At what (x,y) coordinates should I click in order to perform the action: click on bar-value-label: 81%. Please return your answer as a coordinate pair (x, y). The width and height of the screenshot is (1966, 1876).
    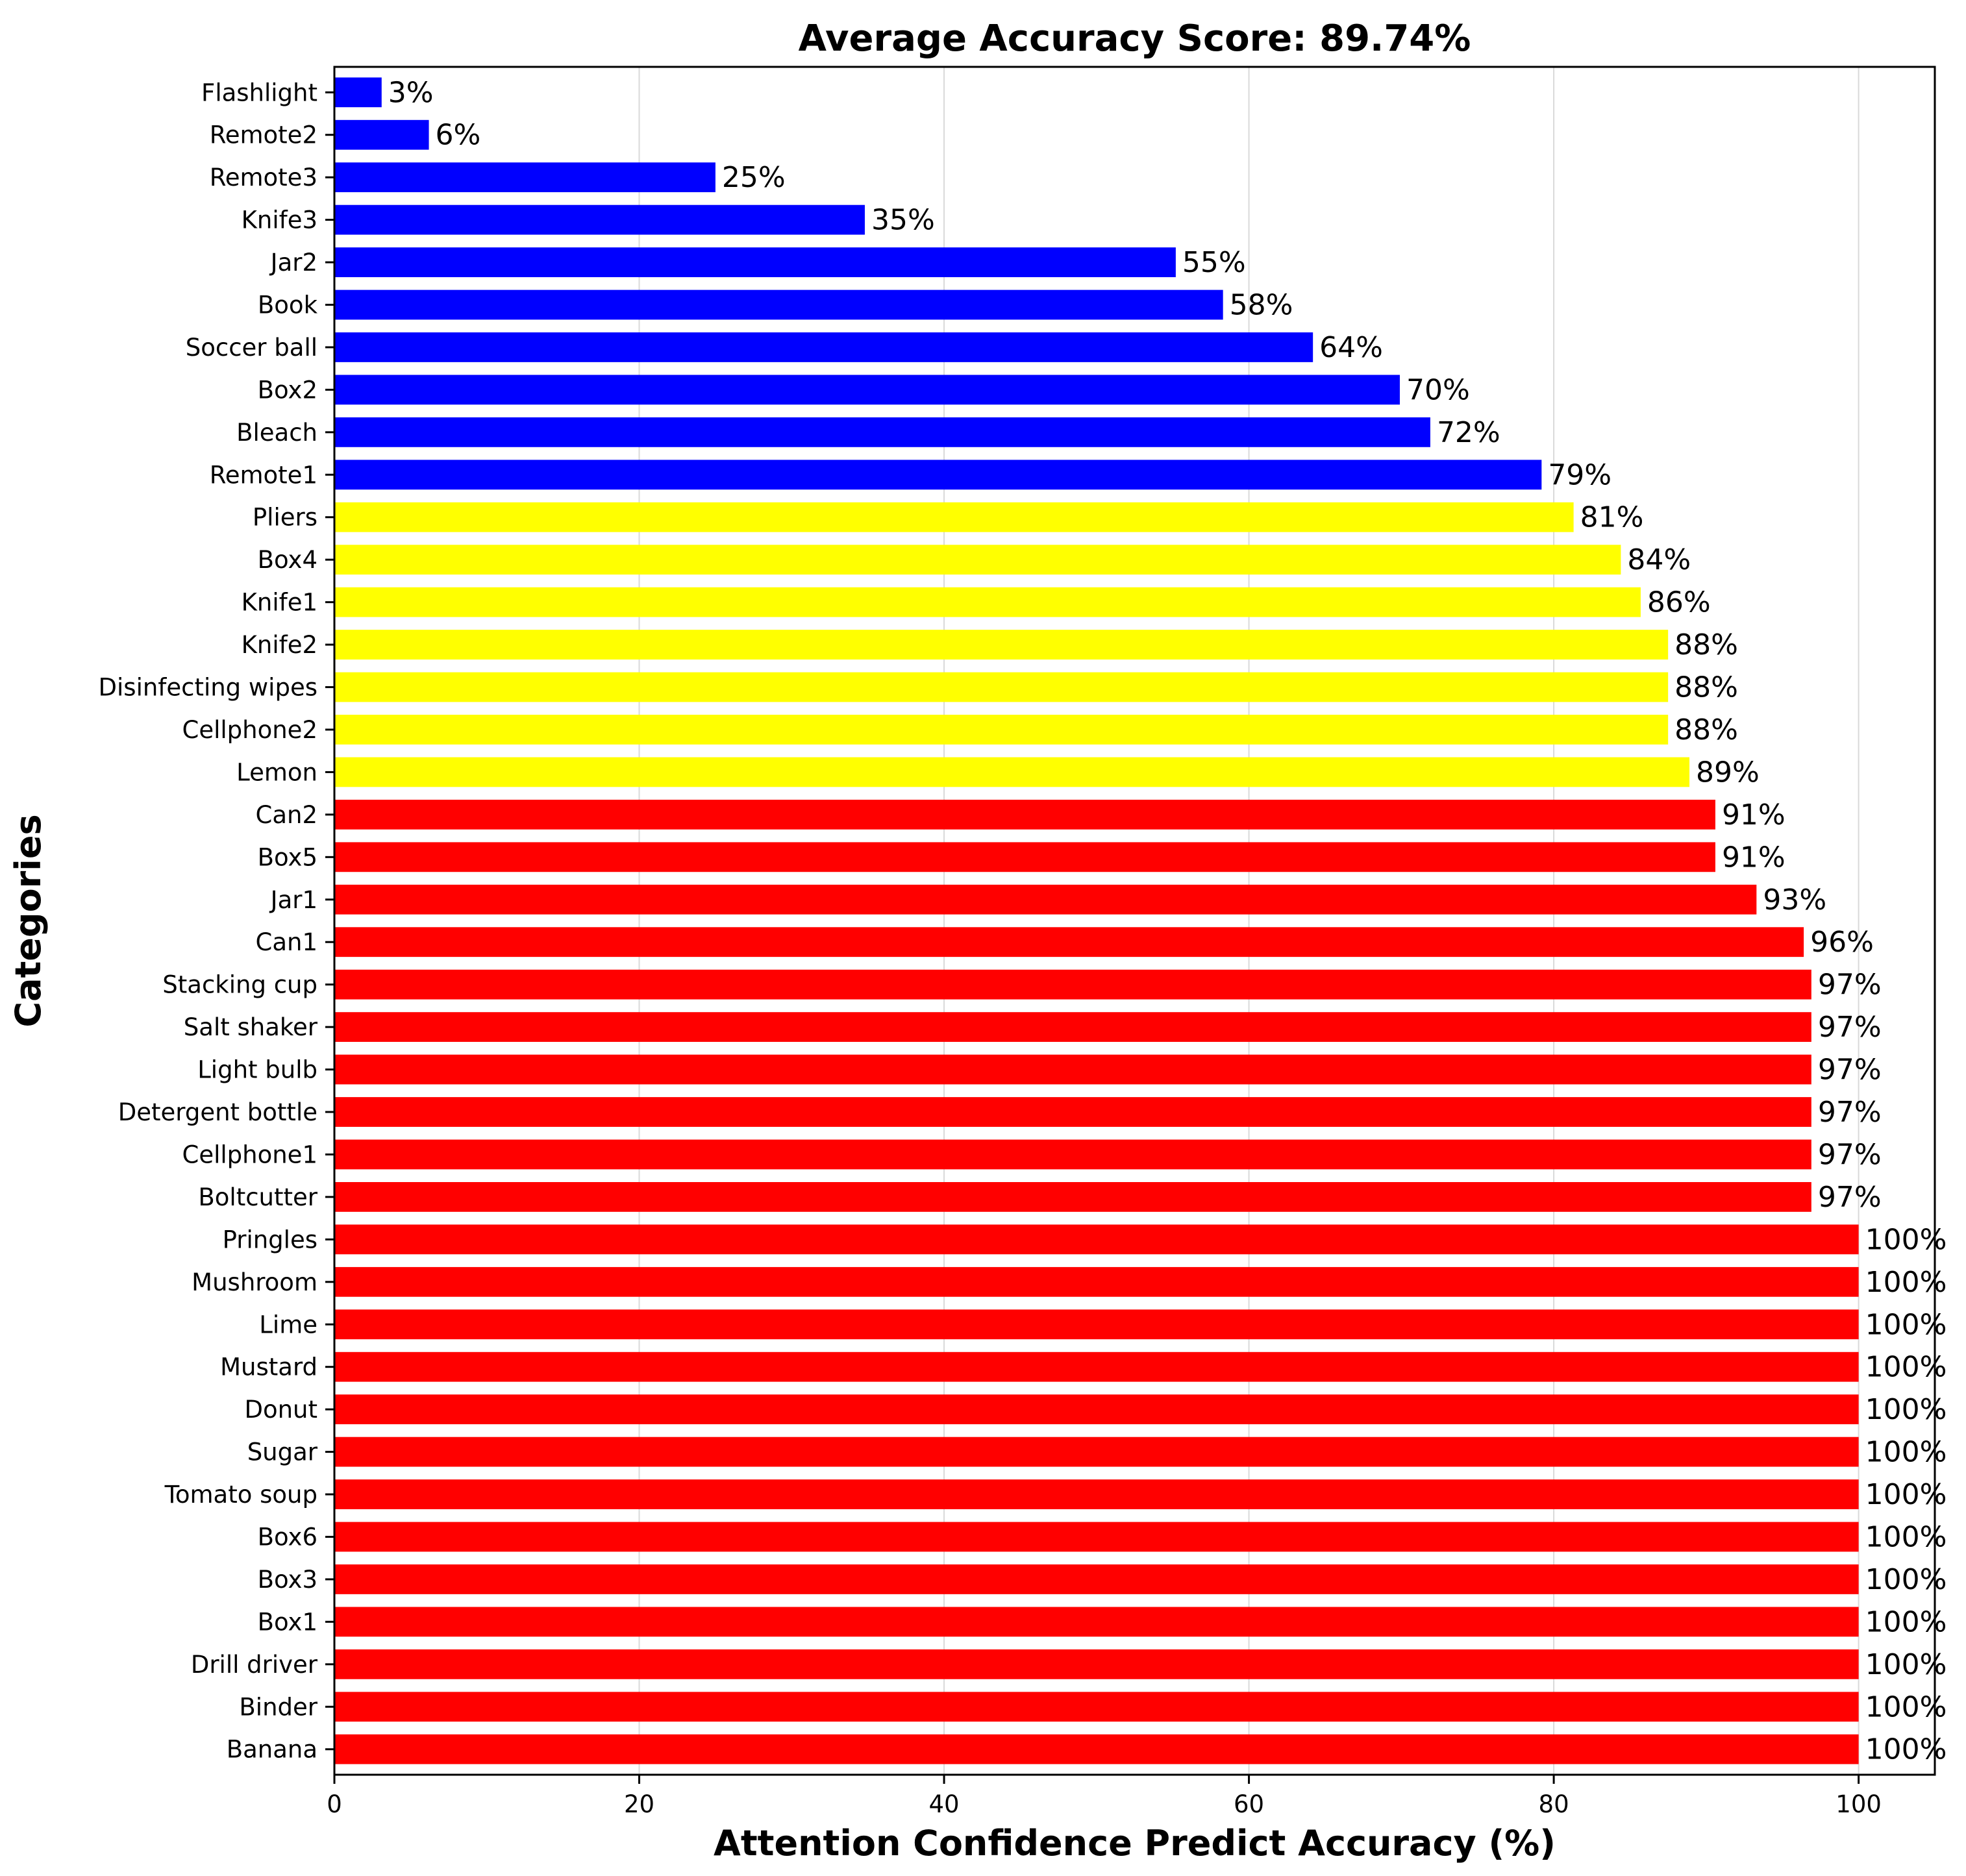
    Looking at the image, I should click on (1612, 517).